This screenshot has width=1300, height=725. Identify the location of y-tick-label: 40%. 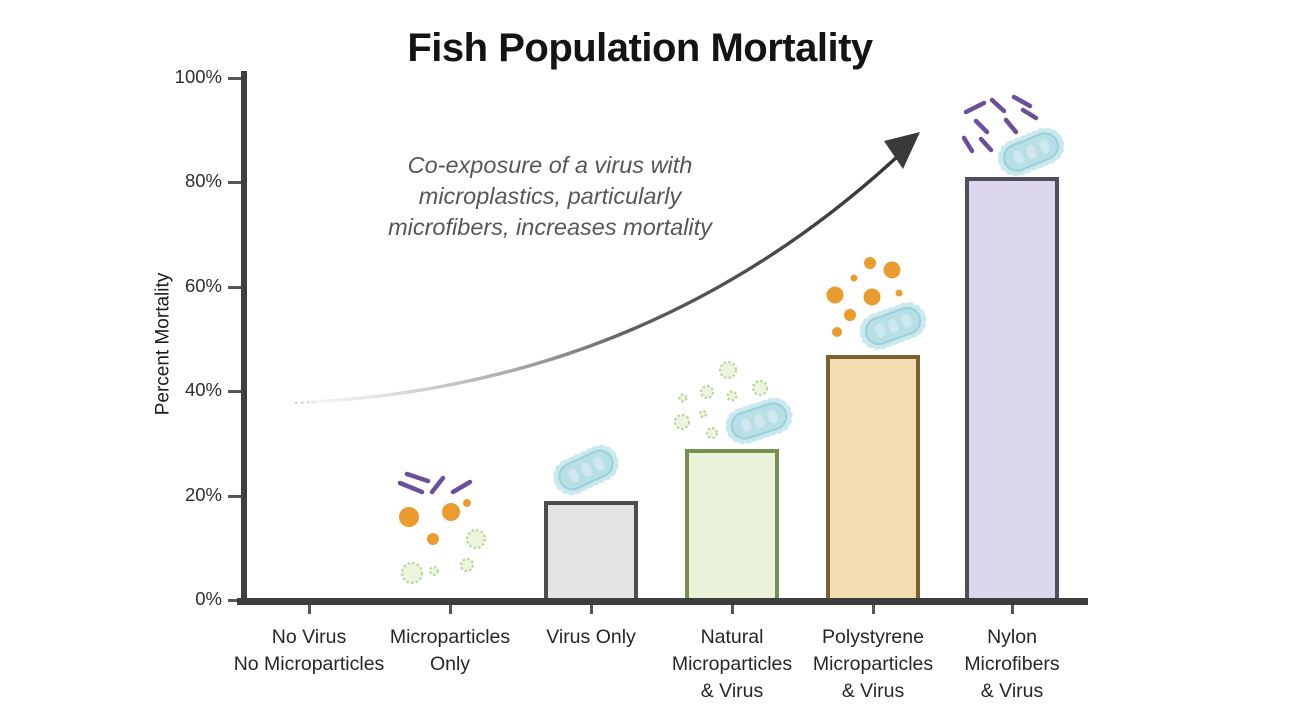
(203, 390).